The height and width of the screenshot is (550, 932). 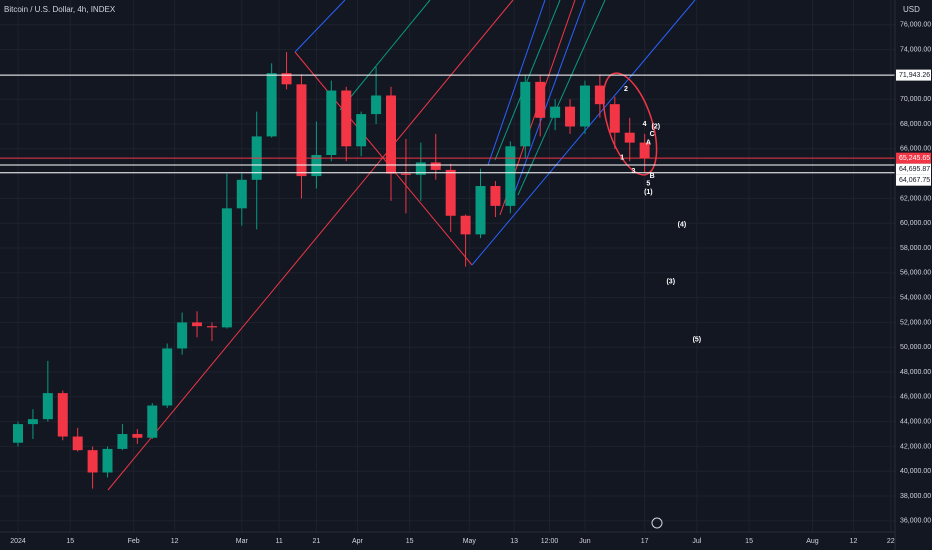 What do you see at coordinates (915, 297) in the screenshot?
I see `y-tick-label: 54,000.00` at bounding box center [915, 297].